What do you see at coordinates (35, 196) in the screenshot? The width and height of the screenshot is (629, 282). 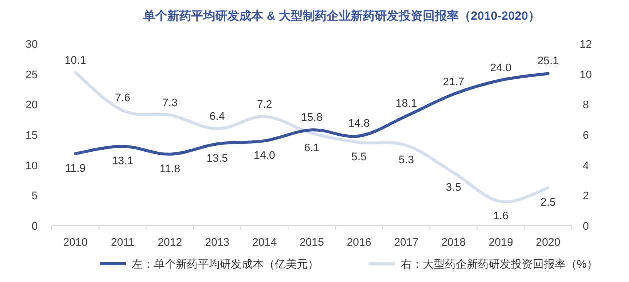 I see `y-tick-label: 5` at bounding box center [35, 196].